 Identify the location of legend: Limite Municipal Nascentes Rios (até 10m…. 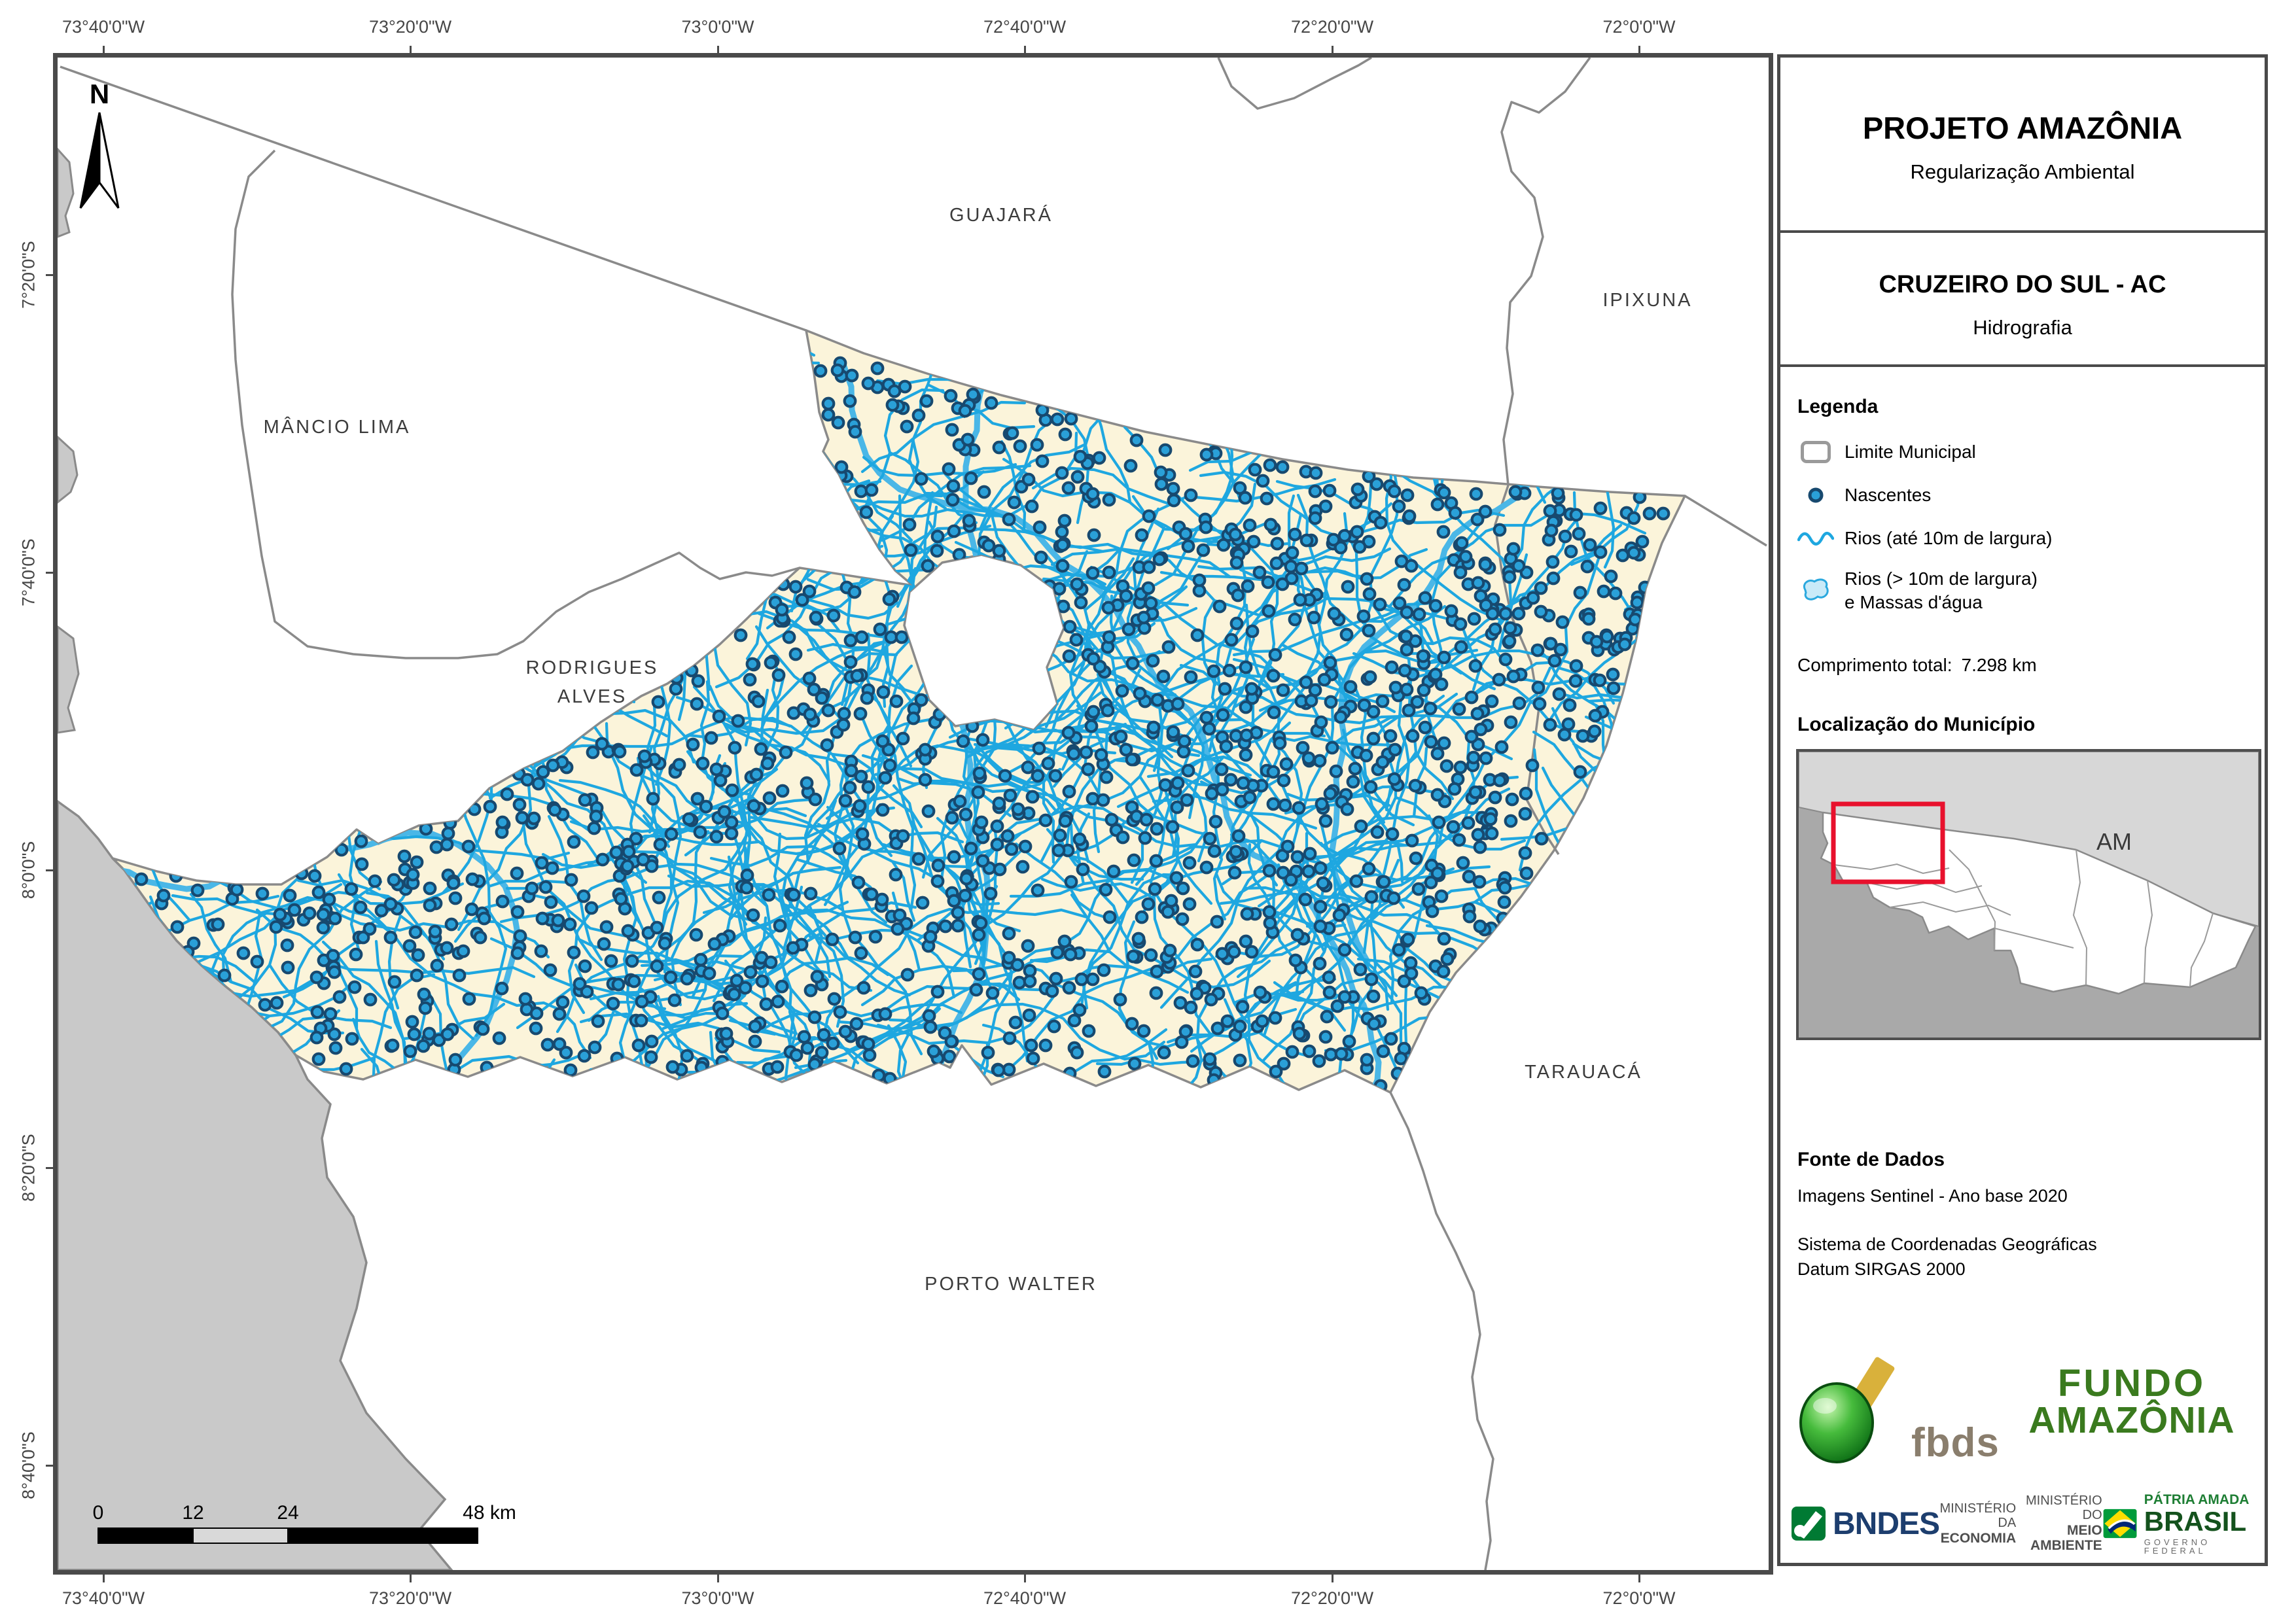
(1925, 533).